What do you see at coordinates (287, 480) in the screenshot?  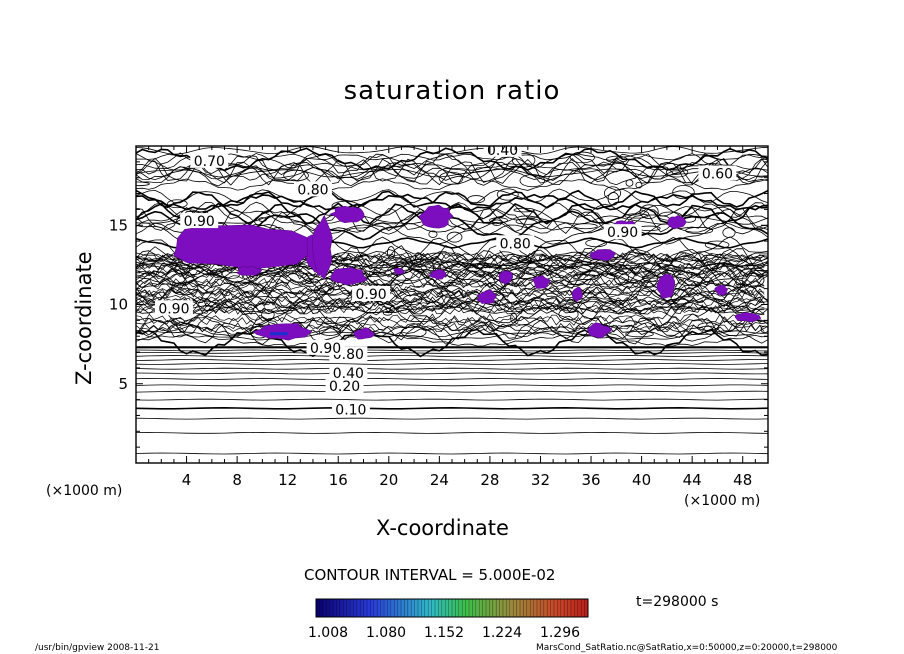 I see `x-tick-label: 12` at bounding box center [287, 480].